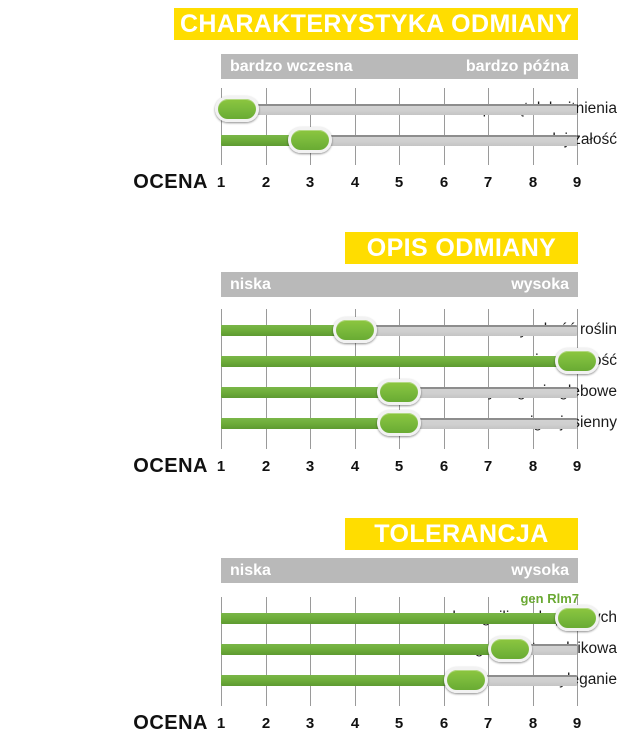 Image resolution: width=617 pixels, height=743 pixels. I want to click on scale-legend-bar: bardzo wczesna bardzo późna, so click(399, 66).